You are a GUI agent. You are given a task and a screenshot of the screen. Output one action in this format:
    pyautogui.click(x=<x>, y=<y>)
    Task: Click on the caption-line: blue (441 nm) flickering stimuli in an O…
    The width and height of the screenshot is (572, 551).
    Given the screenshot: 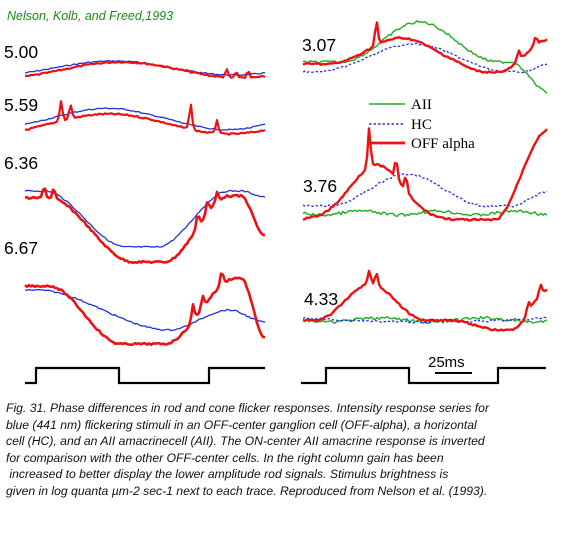 What is the action you would take?
    pyautogui.click(x=241, y=424)
    